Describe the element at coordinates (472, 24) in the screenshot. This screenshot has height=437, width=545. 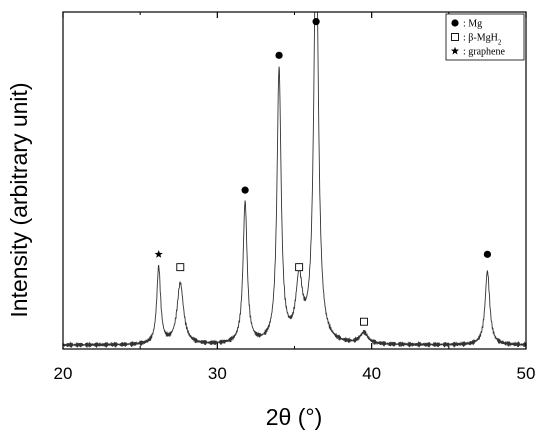
I see `legend-label: : Mg` at that location.